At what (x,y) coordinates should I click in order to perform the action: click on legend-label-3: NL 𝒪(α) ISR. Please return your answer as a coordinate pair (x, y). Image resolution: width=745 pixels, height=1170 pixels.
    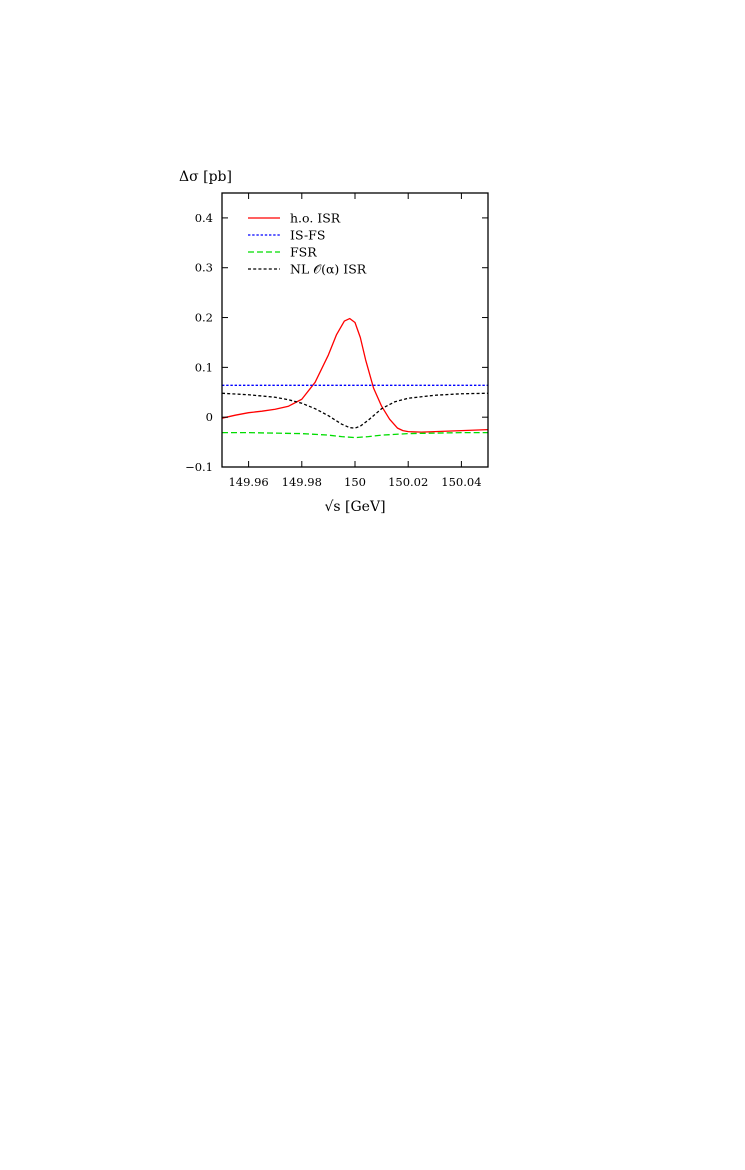
    Looking at the image, I should click on (328, 269).